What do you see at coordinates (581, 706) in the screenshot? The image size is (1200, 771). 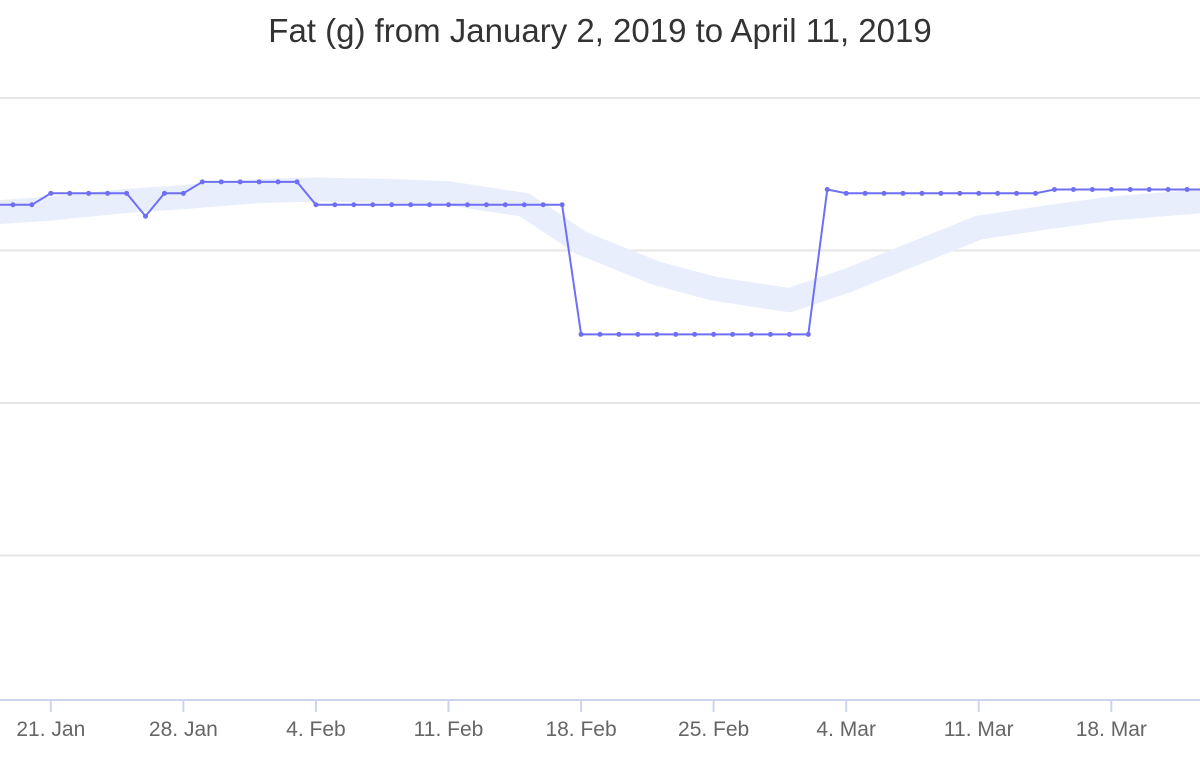 I see `x-axis-ticks` at bounding box center [581, 706].